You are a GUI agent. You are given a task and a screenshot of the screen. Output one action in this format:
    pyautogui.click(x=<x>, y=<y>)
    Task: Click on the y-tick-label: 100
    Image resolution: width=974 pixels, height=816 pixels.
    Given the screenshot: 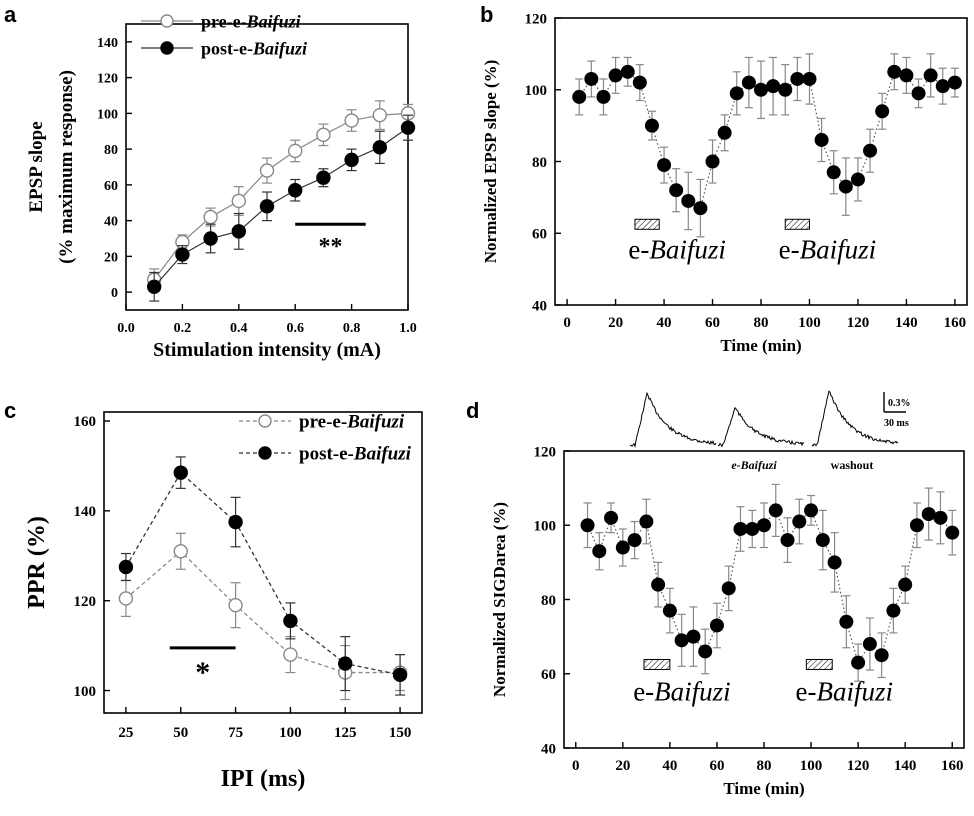 What is the action you would take?
    pyautogui.click(x=85, y=692)
    